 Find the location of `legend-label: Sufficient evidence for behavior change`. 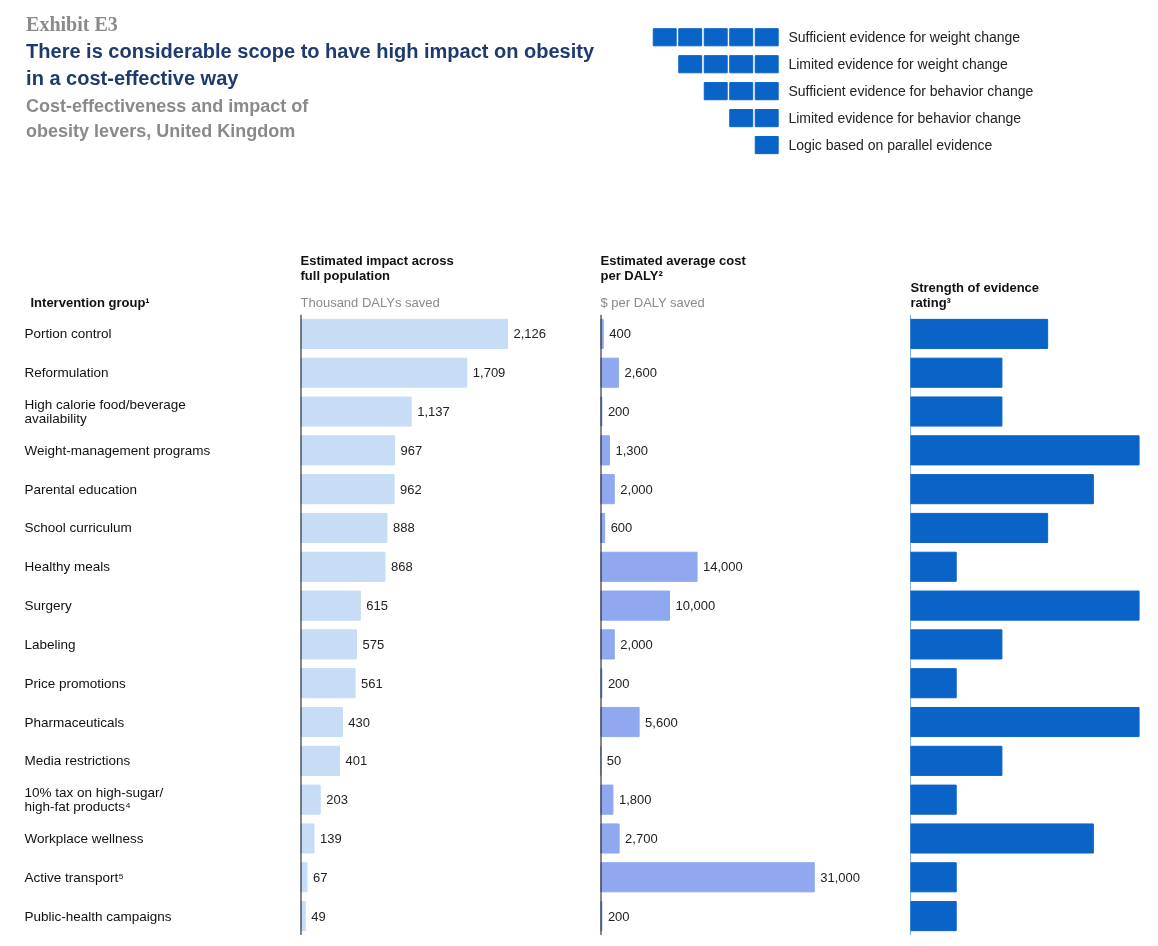

legend-label: Sufficient evidence for behavior change is located at coordinates (911, 91).